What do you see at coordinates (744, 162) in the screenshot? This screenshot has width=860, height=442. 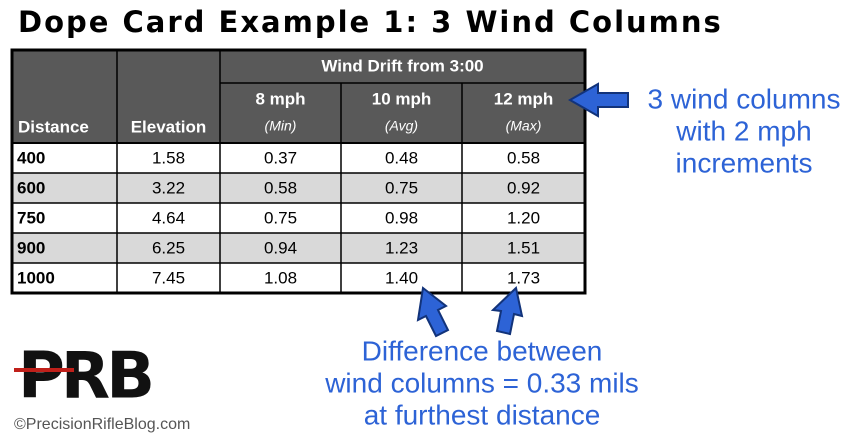 I see `annotation: increments` at bounding box center [744, 162].